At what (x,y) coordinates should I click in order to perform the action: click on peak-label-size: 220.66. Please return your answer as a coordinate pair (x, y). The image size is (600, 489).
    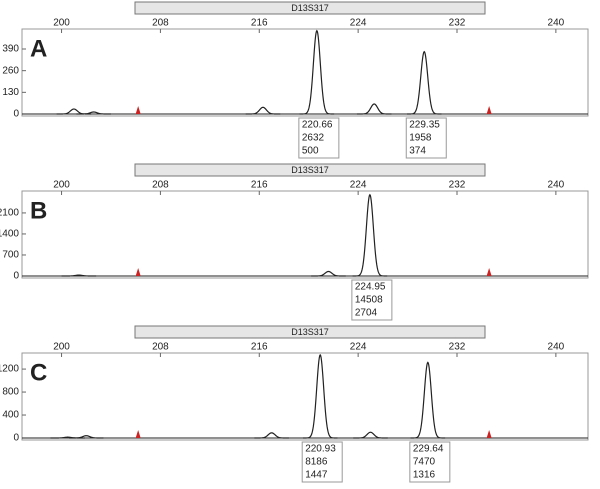
    Looking at the image, I should click on (317, 125).